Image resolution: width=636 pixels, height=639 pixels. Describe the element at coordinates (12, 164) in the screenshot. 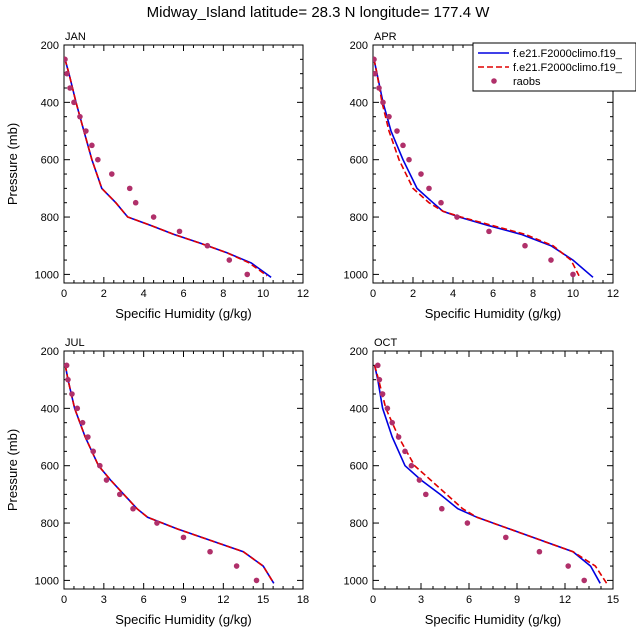

I see `y-axis-label: Pressure (mb)` at that location.